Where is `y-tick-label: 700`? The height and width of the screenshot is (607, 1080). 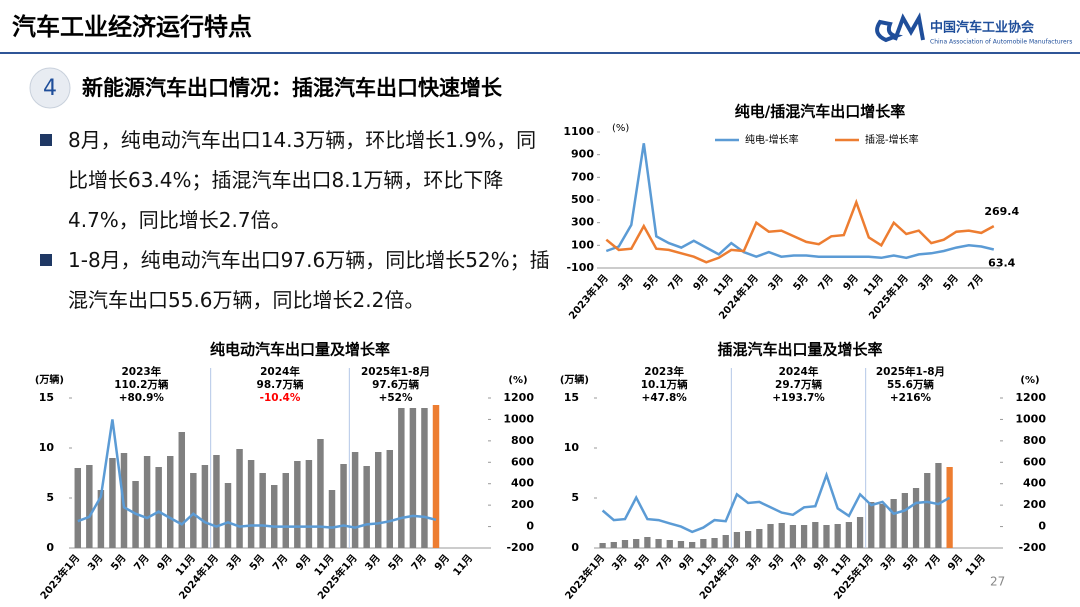 y-tick-label: 700 is located at coordinates (582, 176).